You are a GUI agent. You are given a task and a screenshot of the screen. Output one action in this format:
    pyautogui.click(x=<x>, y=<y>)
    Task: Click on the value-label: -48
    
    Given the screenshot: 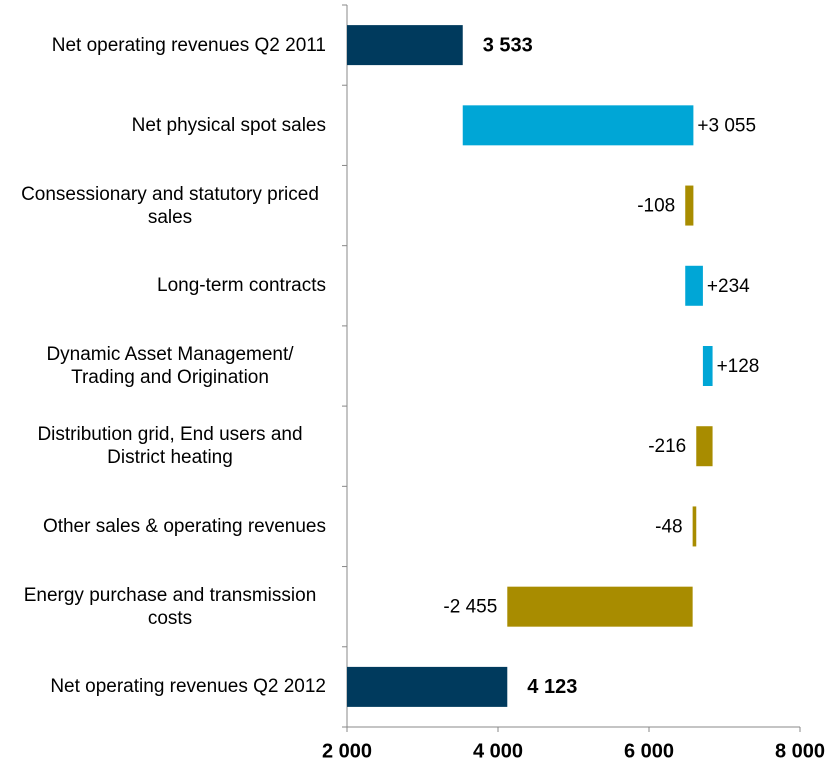 What is the action you would take?
    pyautogui.click(x=668, y=526)
    